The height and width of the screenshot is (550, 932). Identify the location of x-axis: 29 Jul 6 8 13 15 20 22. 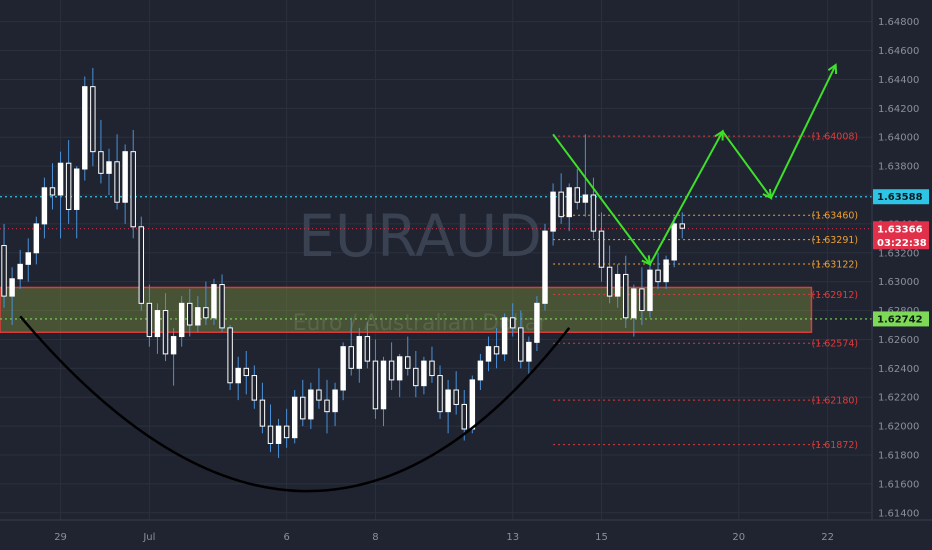
(466, 534).